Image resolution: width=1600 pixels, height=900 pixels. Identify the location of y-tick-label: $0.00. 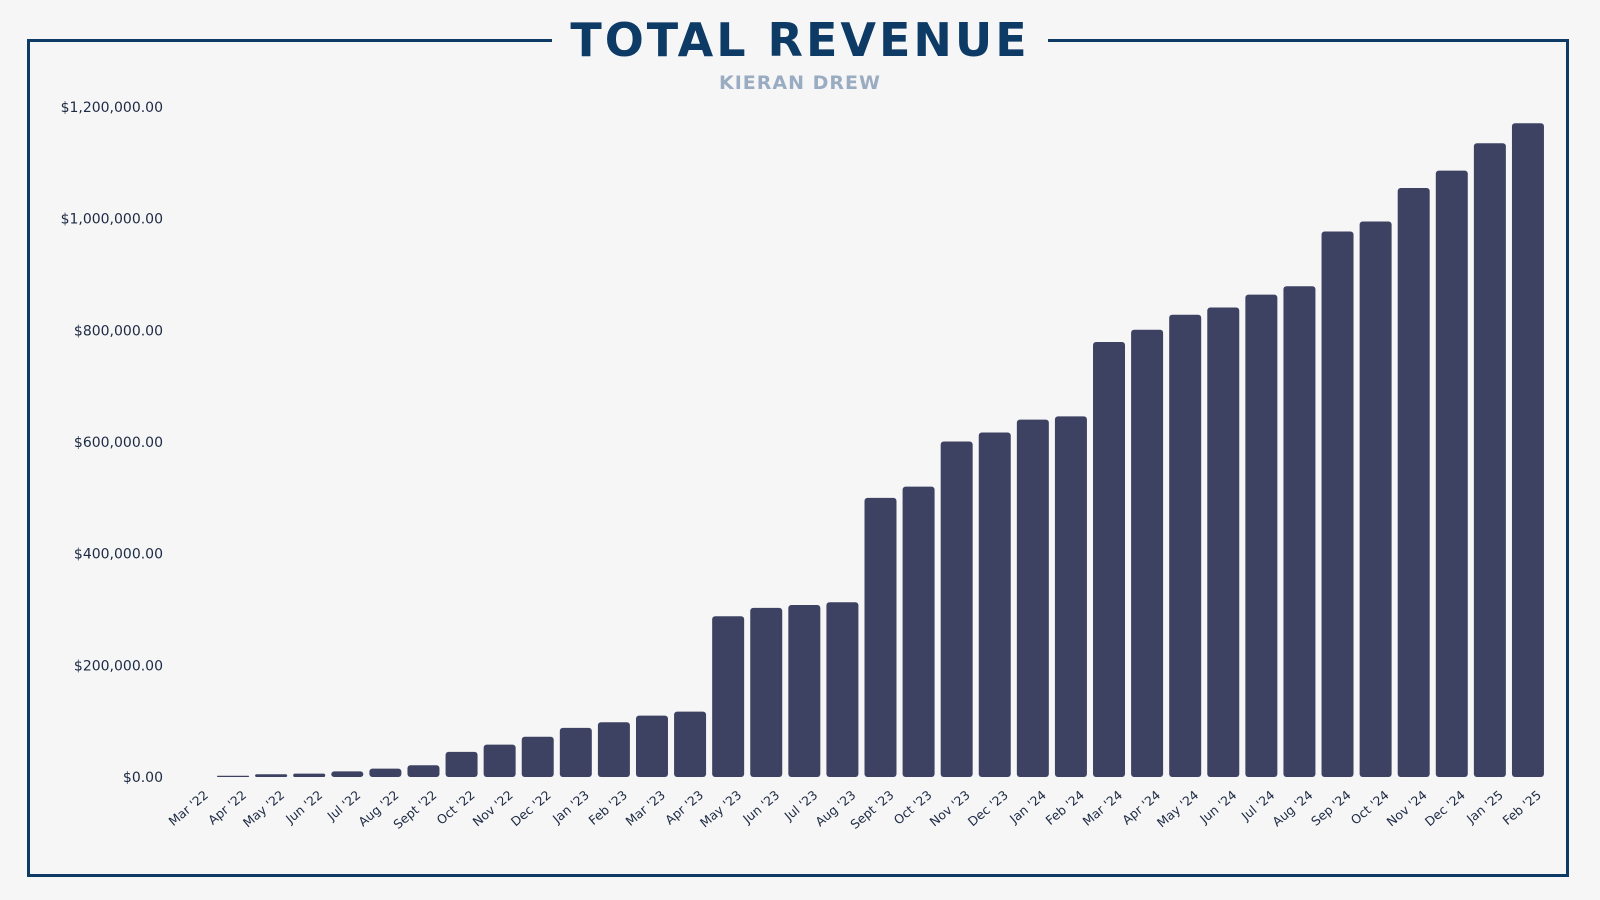
(143, 778).